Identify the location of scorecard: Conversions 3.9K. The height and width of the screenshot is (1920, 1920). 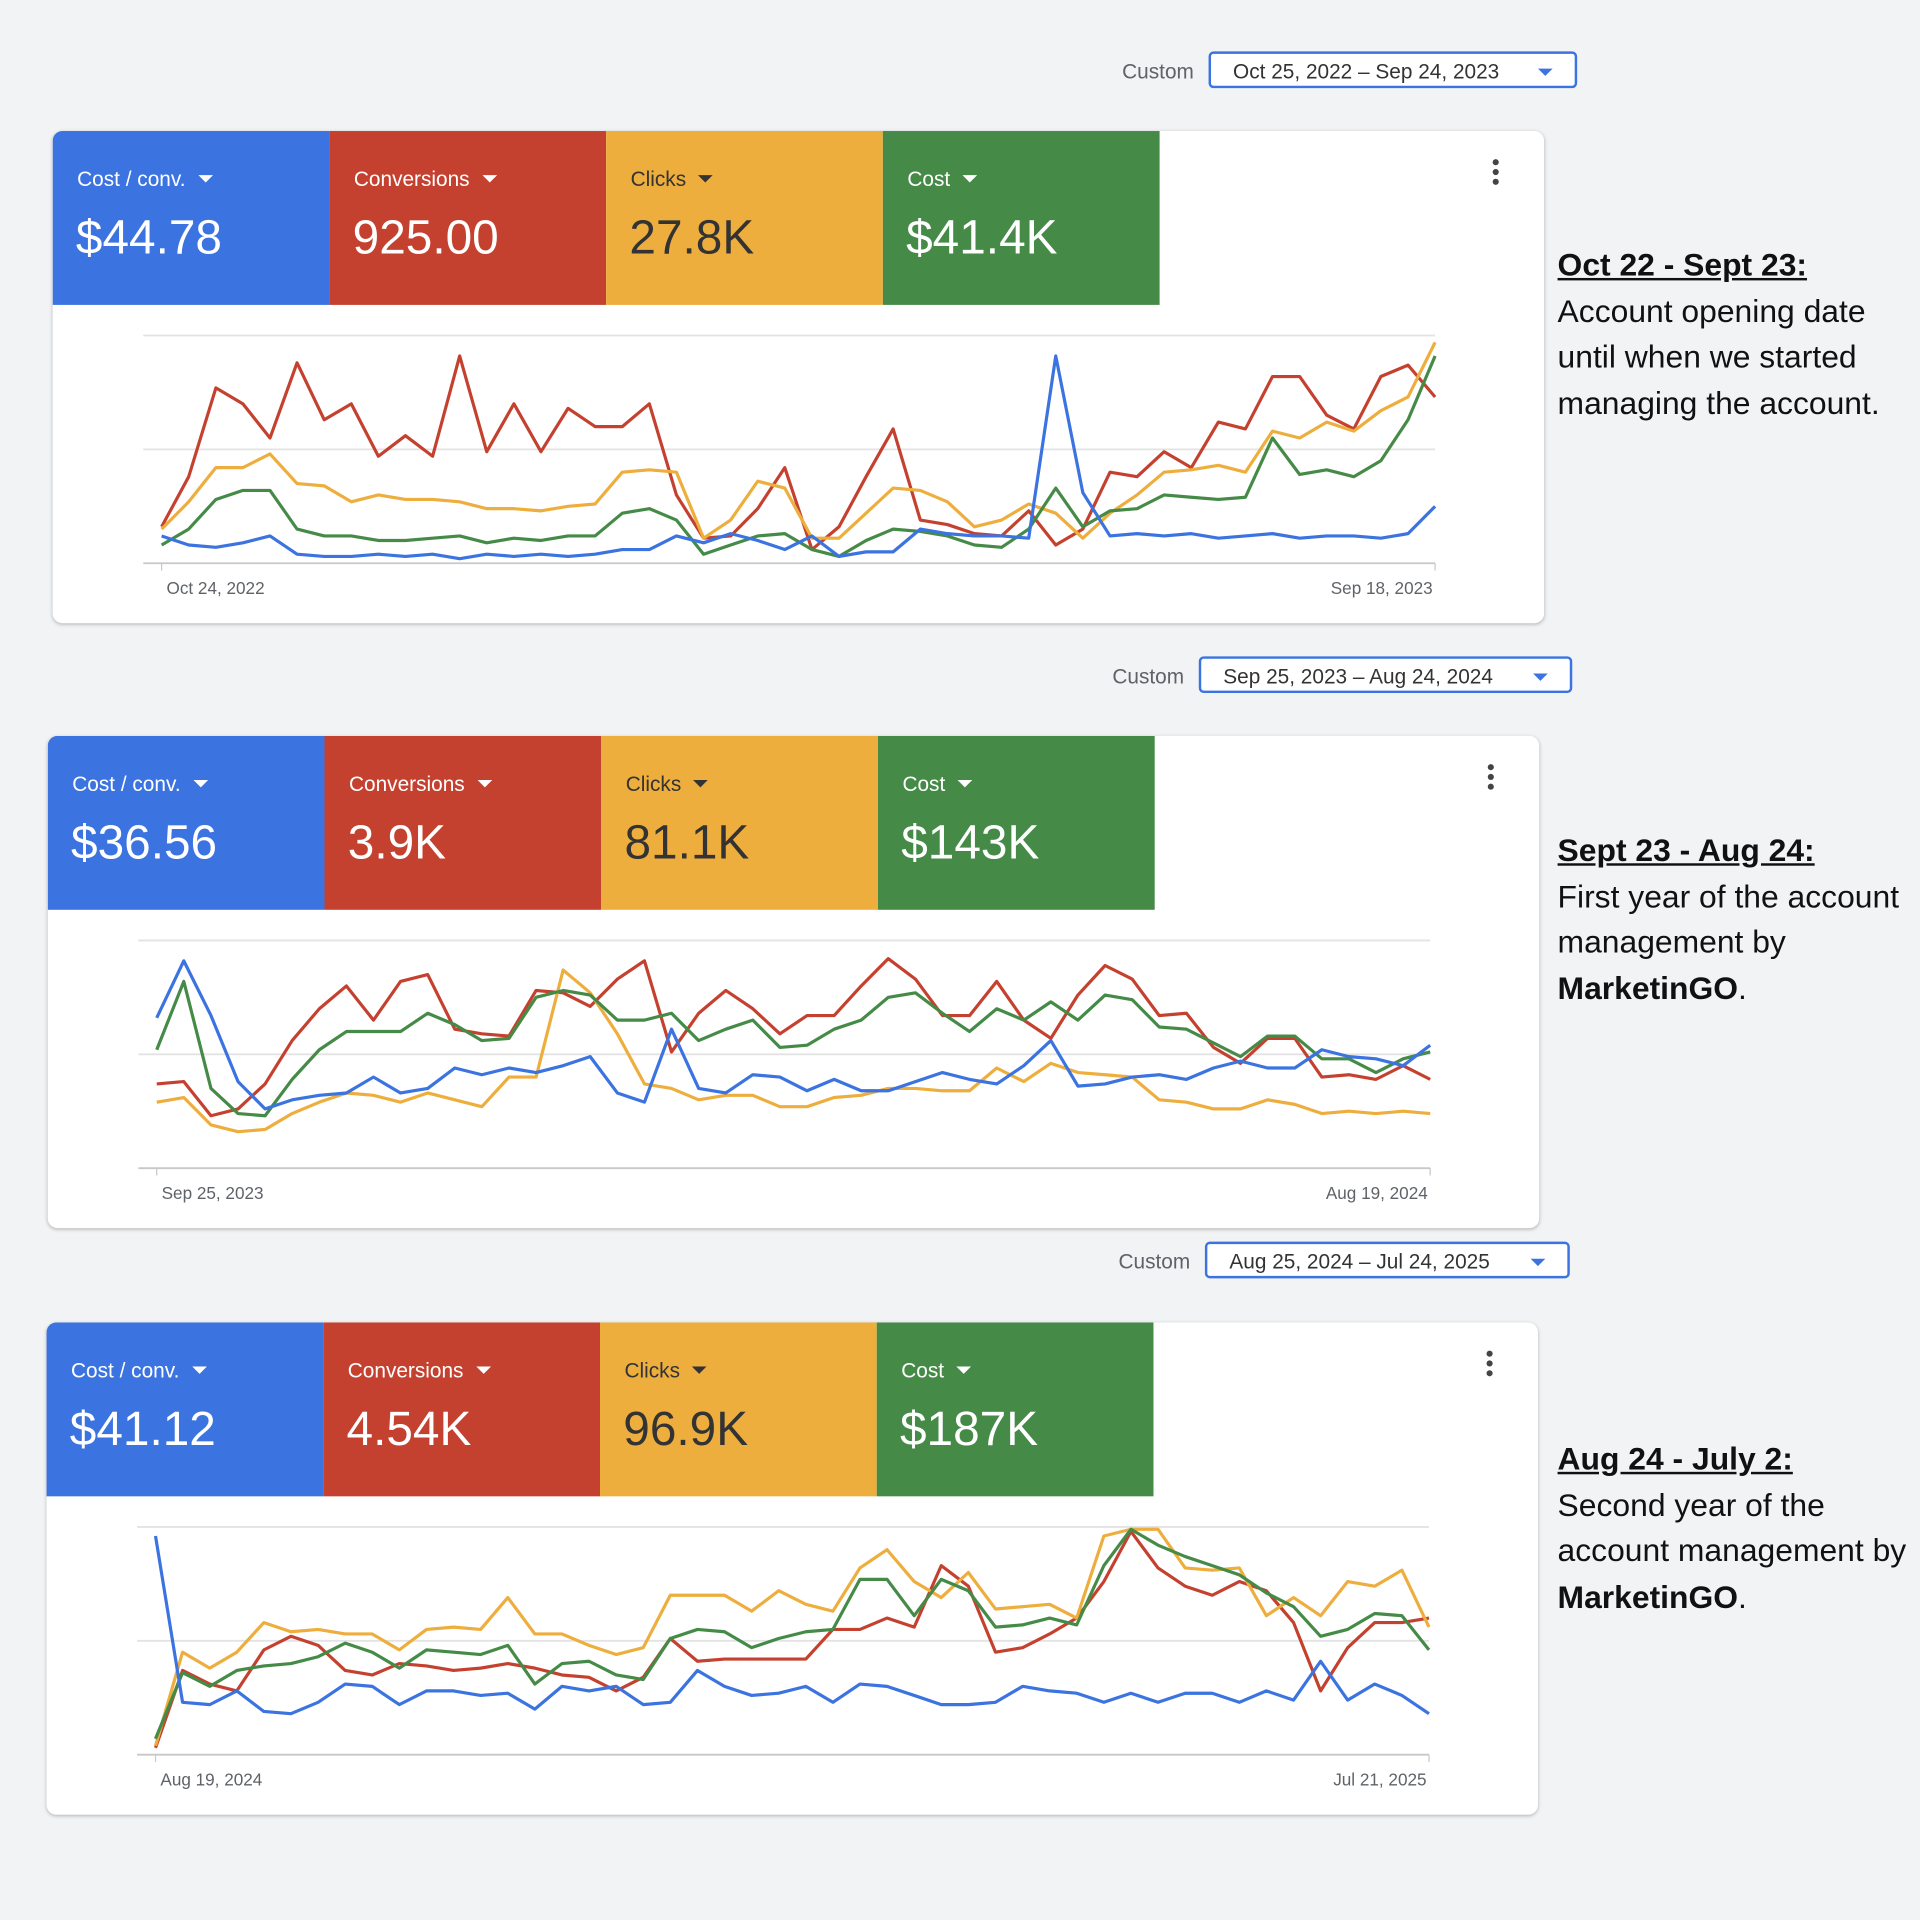
(463, 822).